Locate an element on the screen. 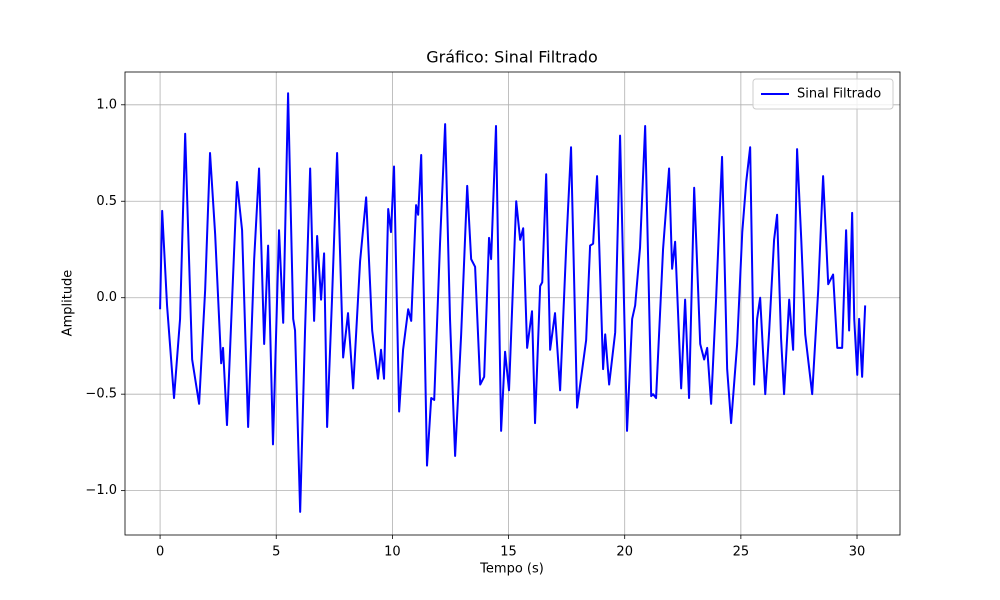  y-tick-label: −1.0 is located at coordinates (101, 490).